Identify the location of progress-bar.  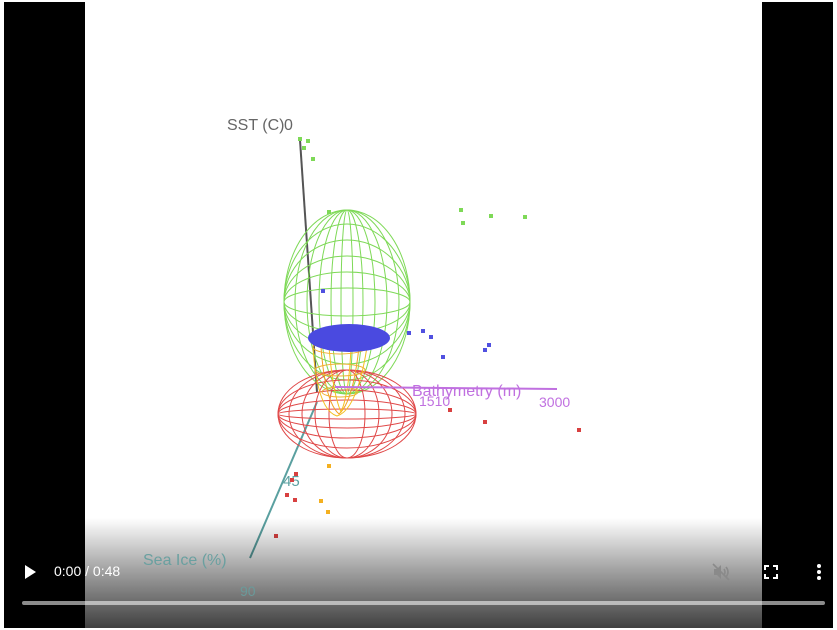
(423, 603).